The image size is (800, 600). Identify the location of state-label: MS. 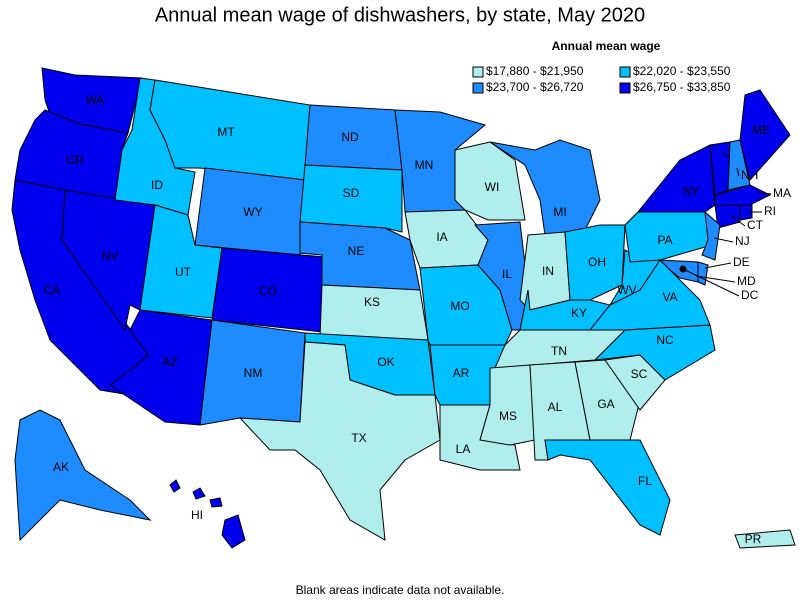
(508, 416).